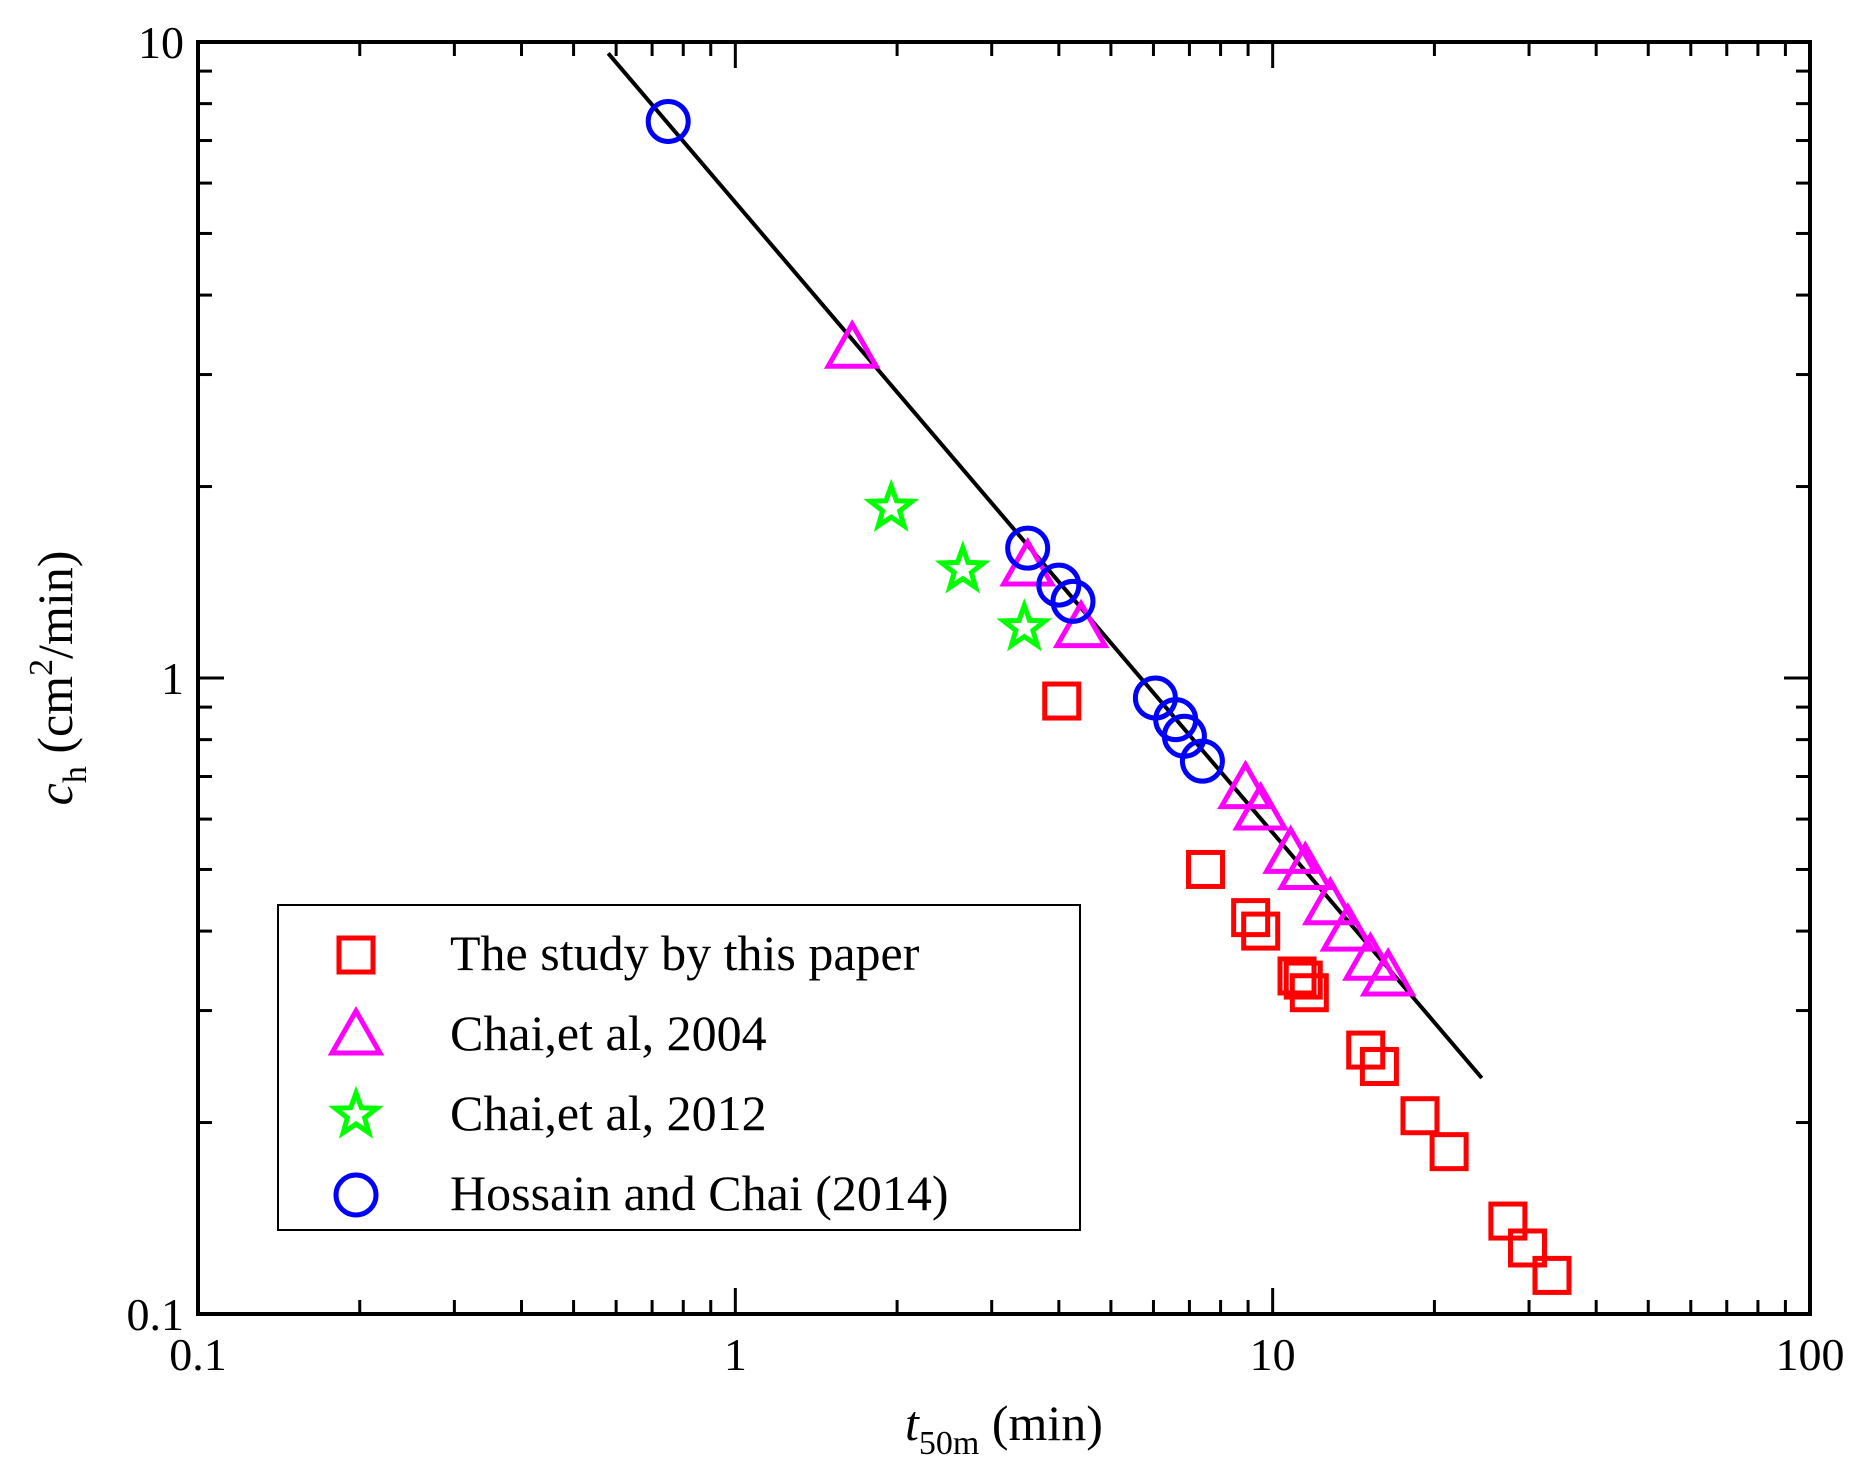  Describe the element at coordinates (156, 1314) in the screenshot. I see `y-tick-label: 0.1` at that location.